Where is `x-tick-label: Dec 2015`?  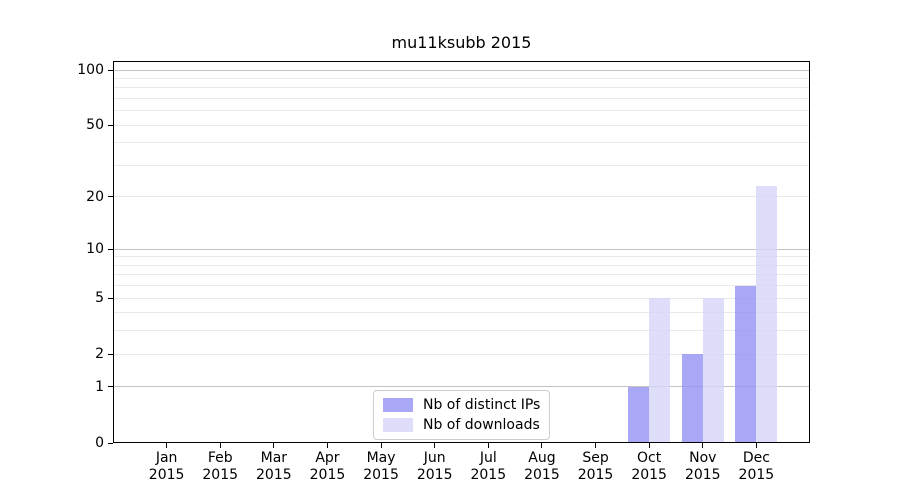 x-tick-label: Dec 2015 is located at coordinates (756, 467).